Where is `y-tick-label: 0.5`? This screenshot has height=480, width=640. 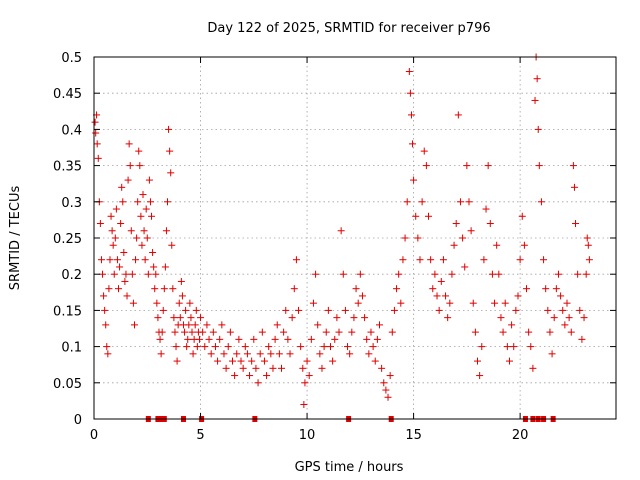
y-tick-label: 0.5 is located at coordinates (71, 58).